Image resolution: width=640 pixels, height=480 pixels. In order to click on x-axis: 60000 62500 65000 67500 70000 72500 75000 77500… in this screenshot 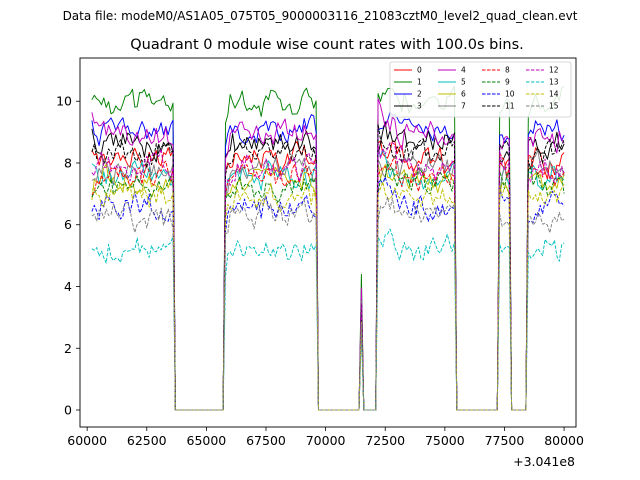, I will do `click(325, 437)`.